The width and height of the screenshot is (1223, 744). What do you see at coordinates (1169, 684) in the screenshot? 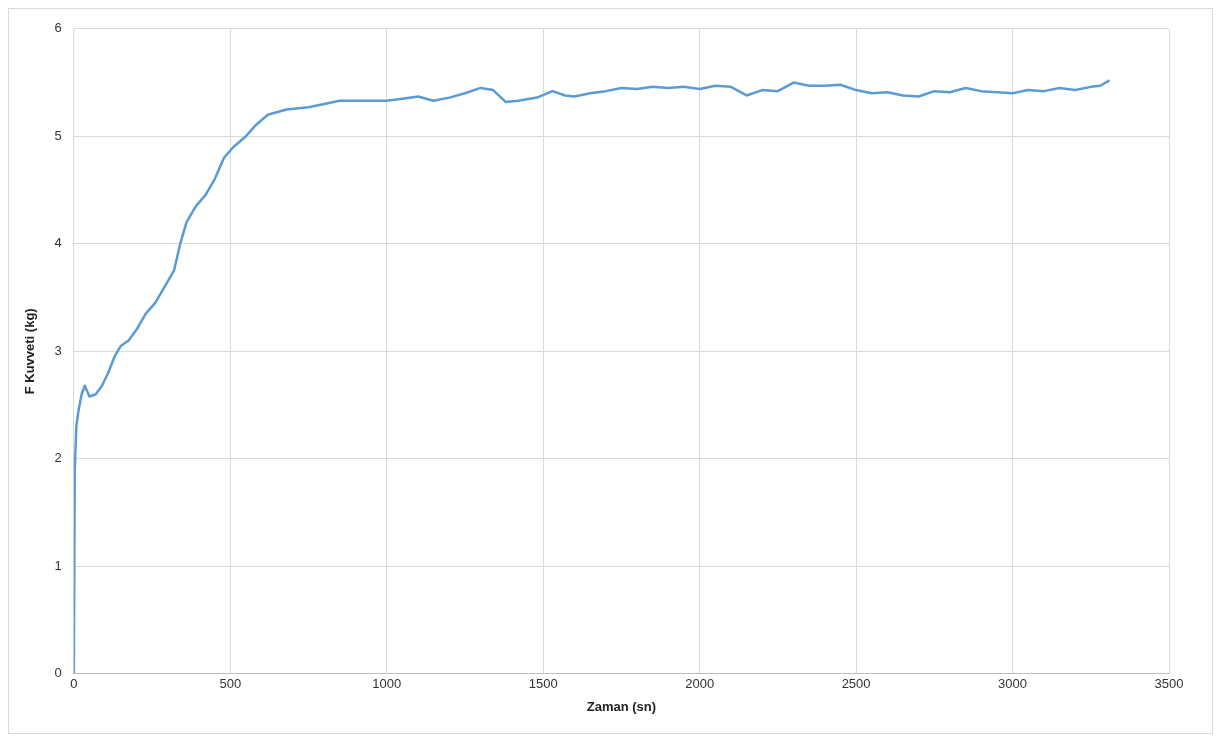
I see `x-tick-label: 3500` at bounding box center [1169, 684].